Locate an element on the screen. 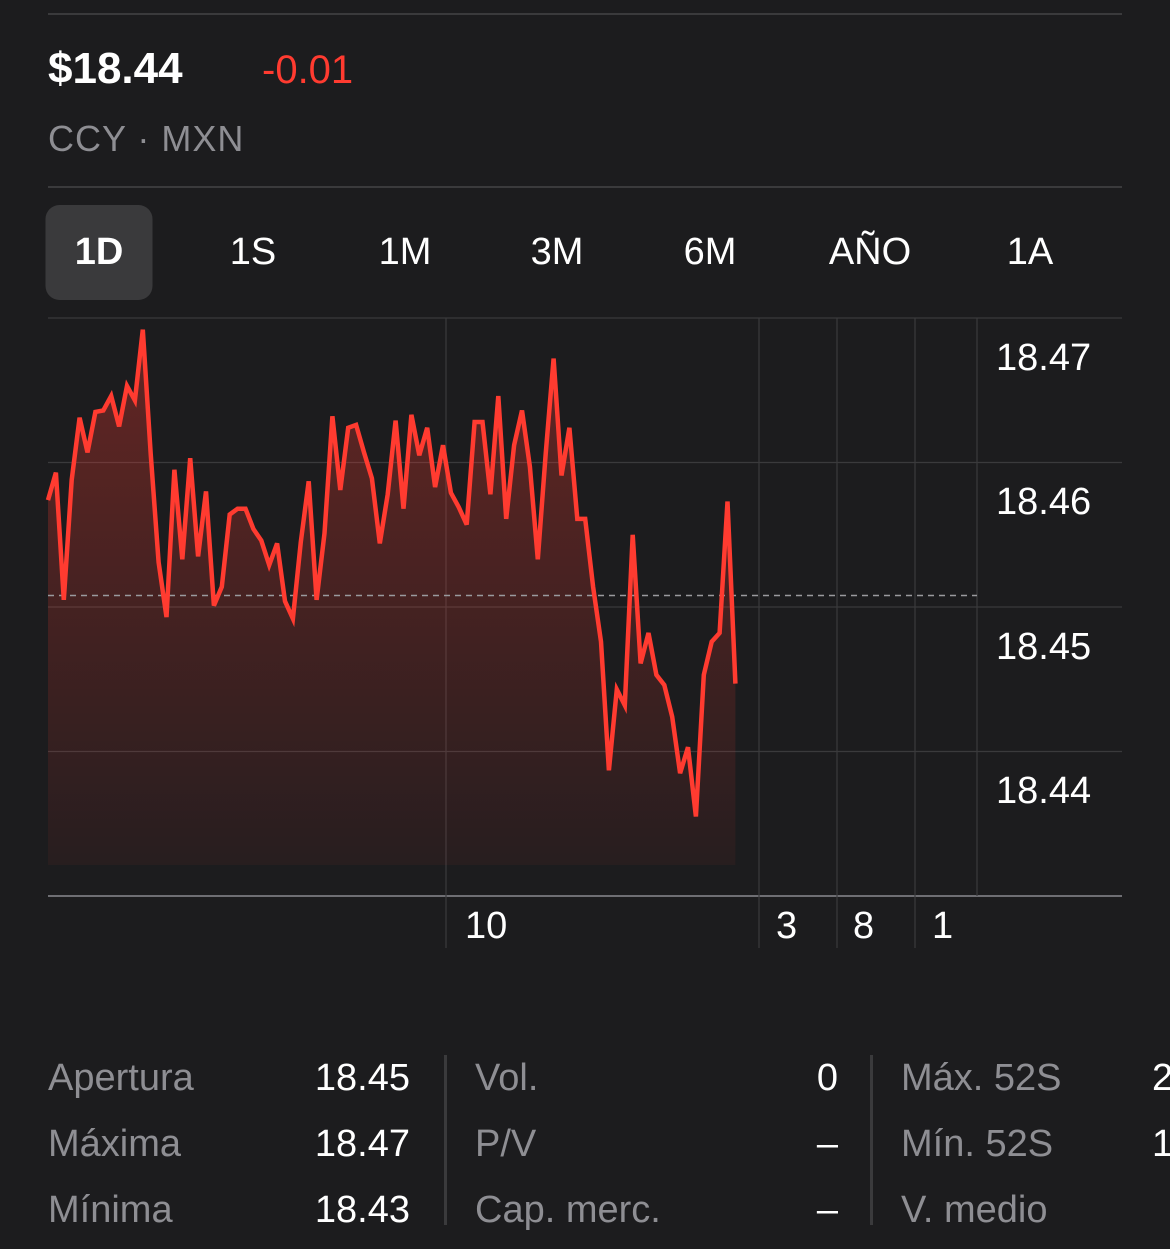  x-tick-label: 1 is located at coordinates (943, 926).